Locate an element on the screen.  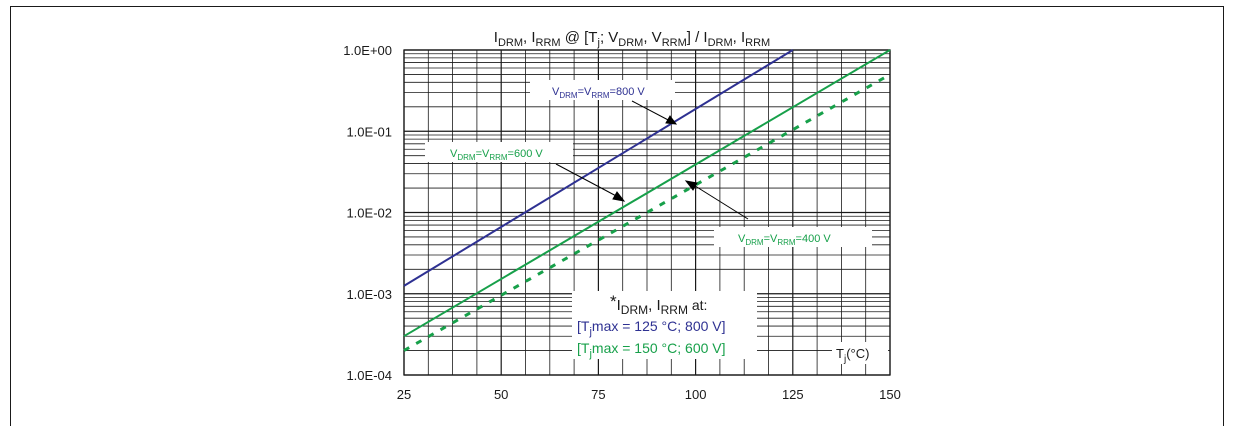
x-tick-label: 150 is located at coordinates (890, 394).